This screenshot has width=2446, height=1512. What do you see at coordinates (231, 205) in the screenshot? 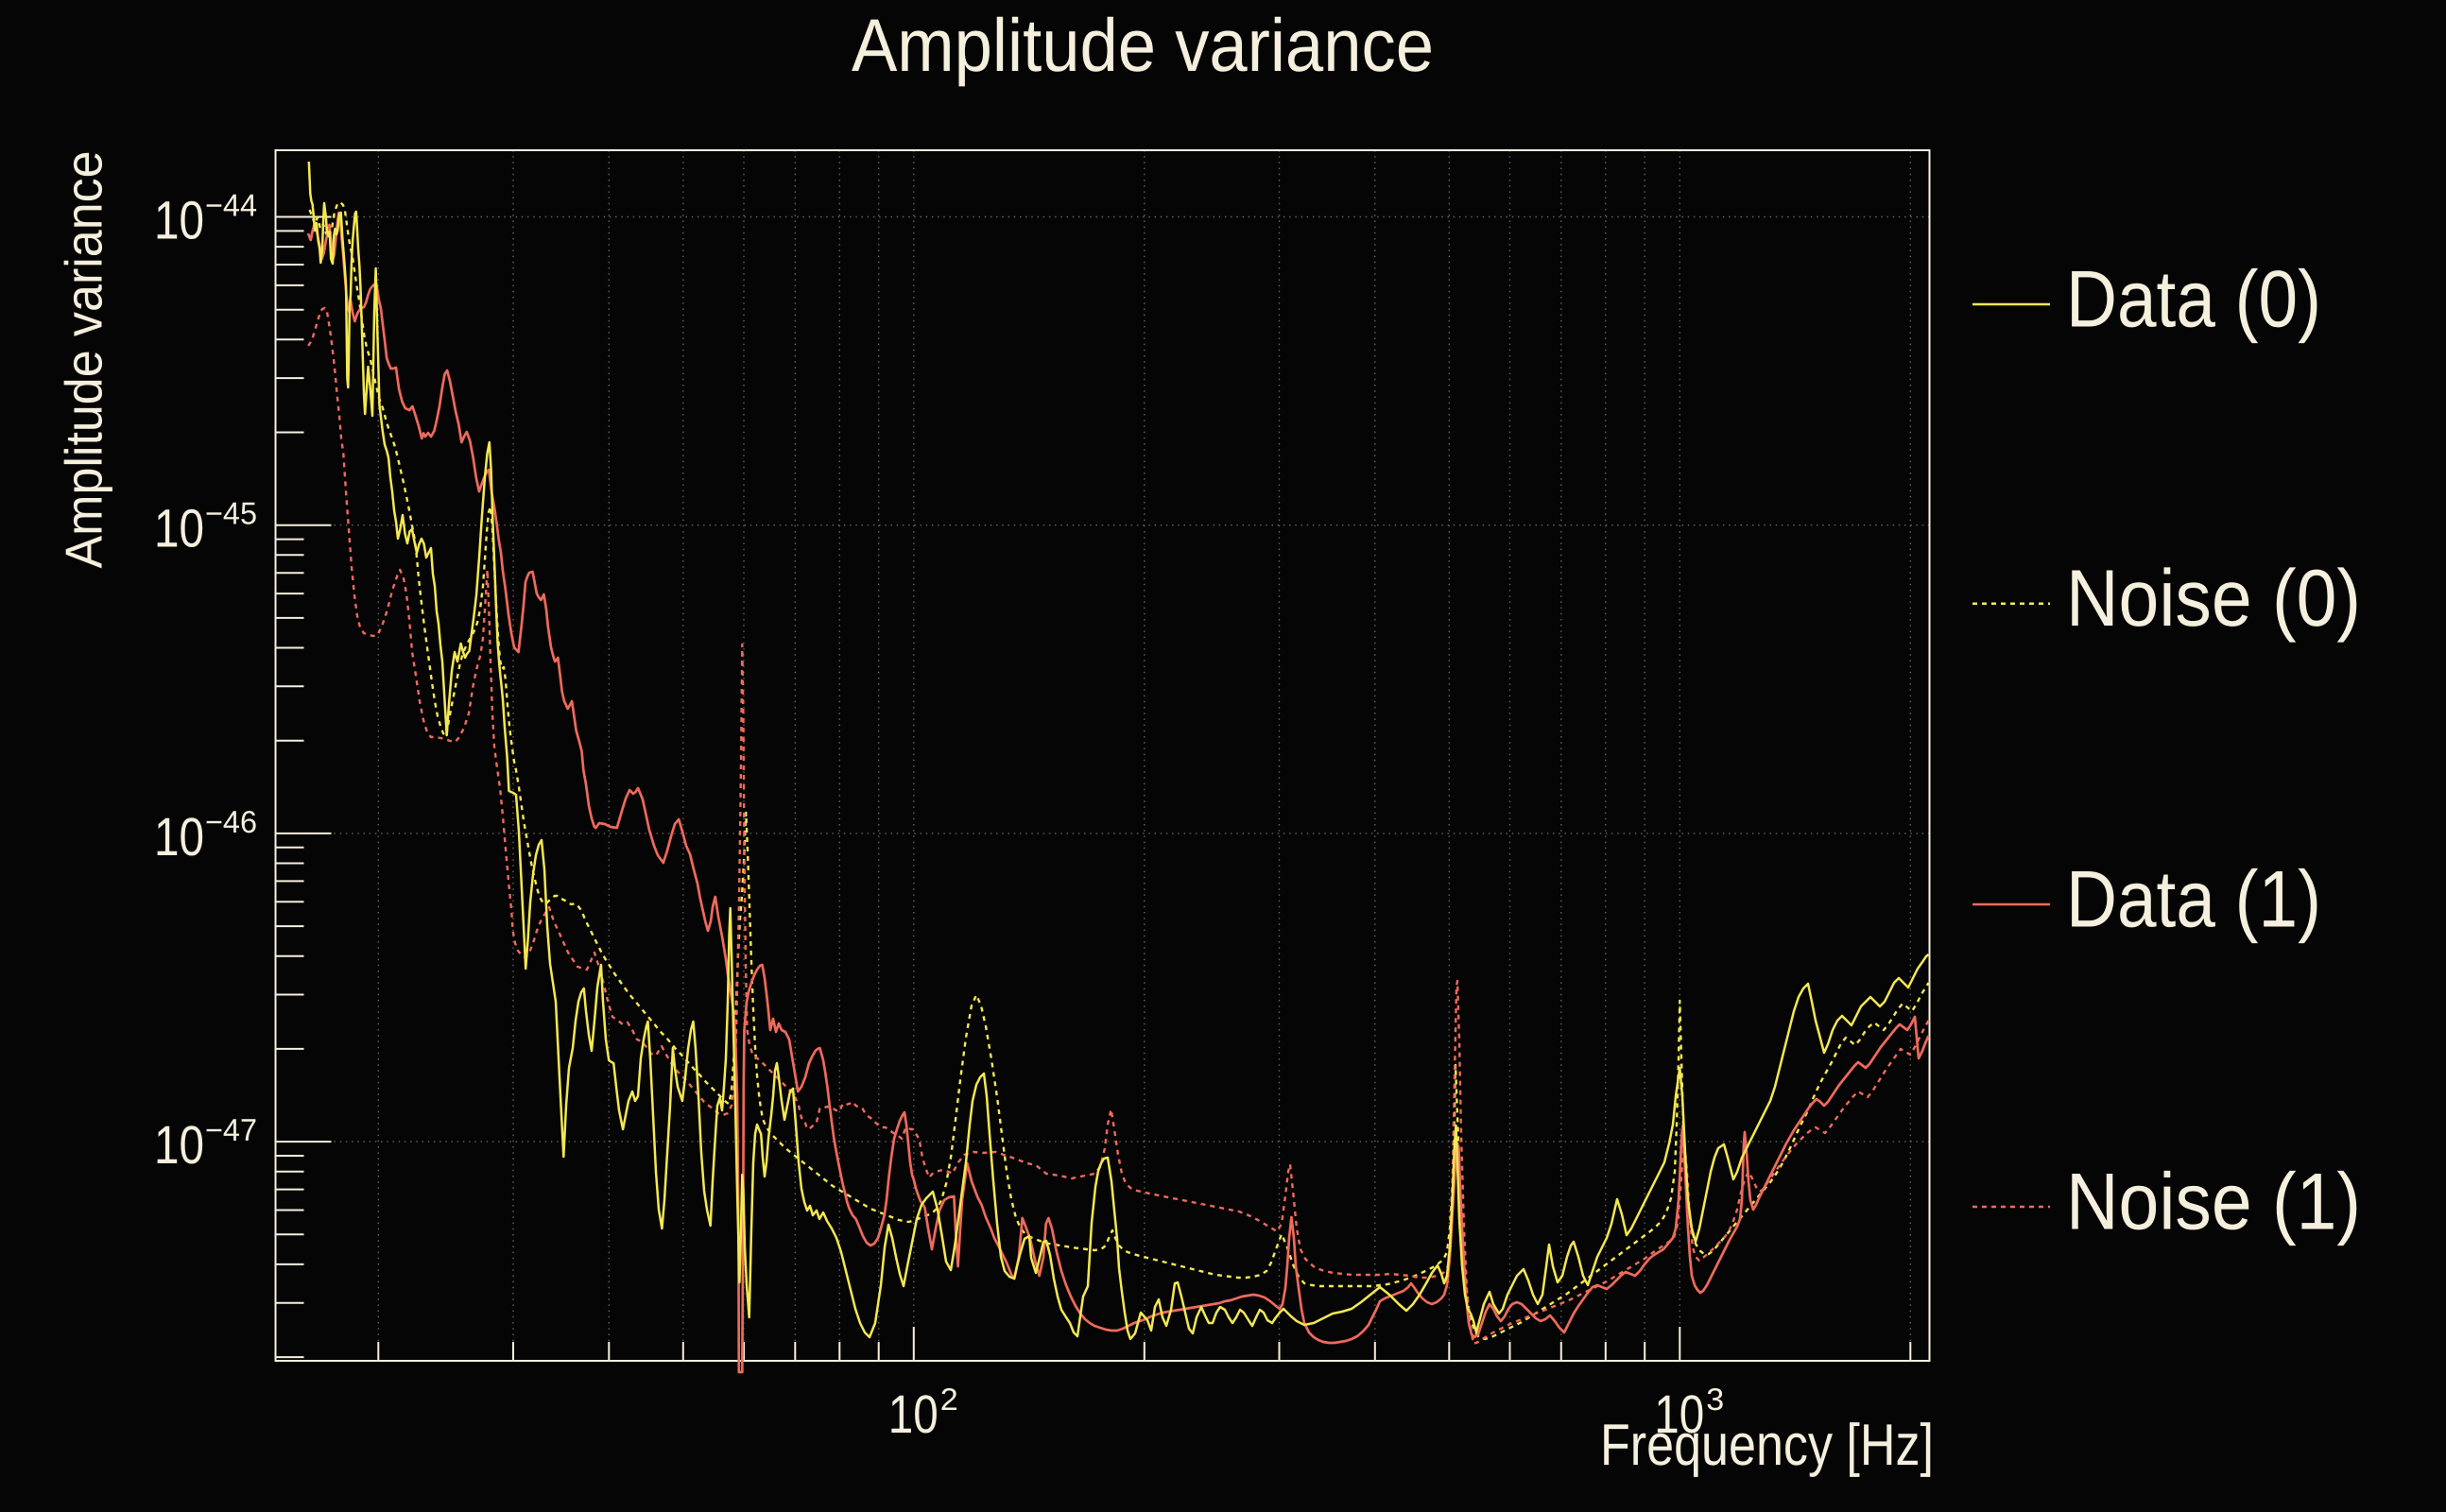
I see `svg-text: −44` at bounding box center [231, 205].